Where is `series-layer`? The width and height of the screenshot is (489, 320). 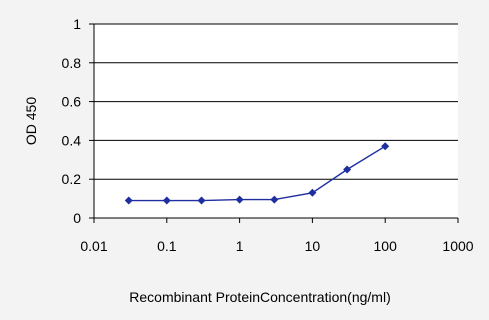
series-layer is located at coordinates (257, 173).